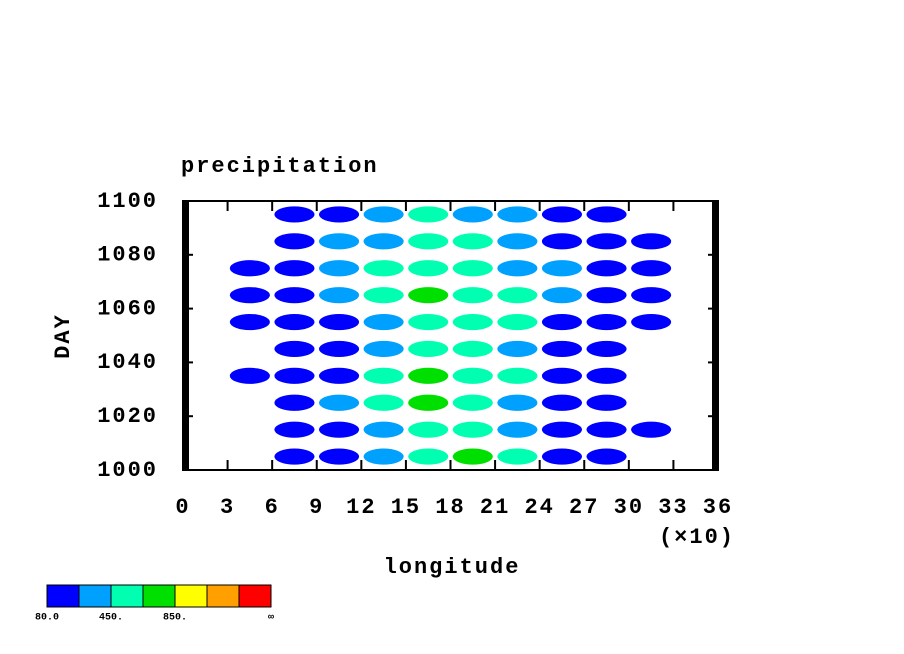  I want to click on chart-title: precipitation, so click(280, 166).